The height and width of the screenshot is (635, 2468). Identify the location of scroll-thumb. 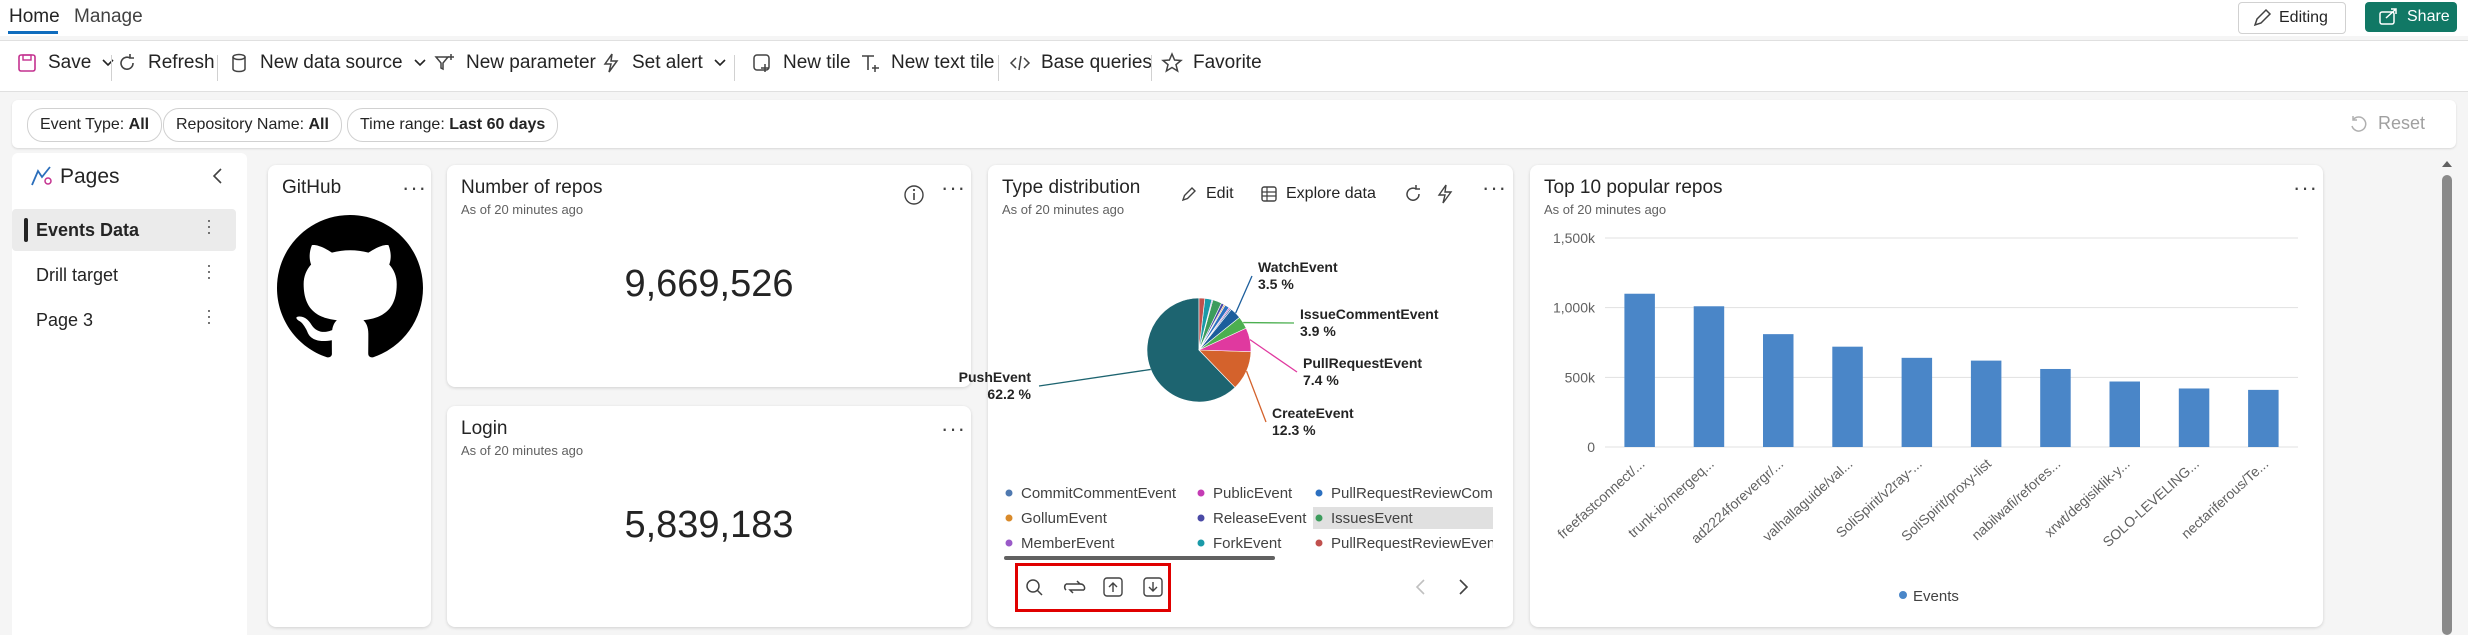
(2447, 405).